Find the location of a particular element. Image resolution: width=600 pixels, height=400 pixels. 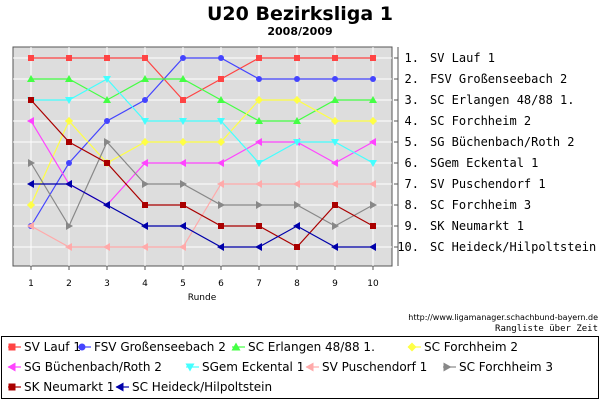

legend-label: FSV Großenseebach 2 is located at coordinates (160, 347).